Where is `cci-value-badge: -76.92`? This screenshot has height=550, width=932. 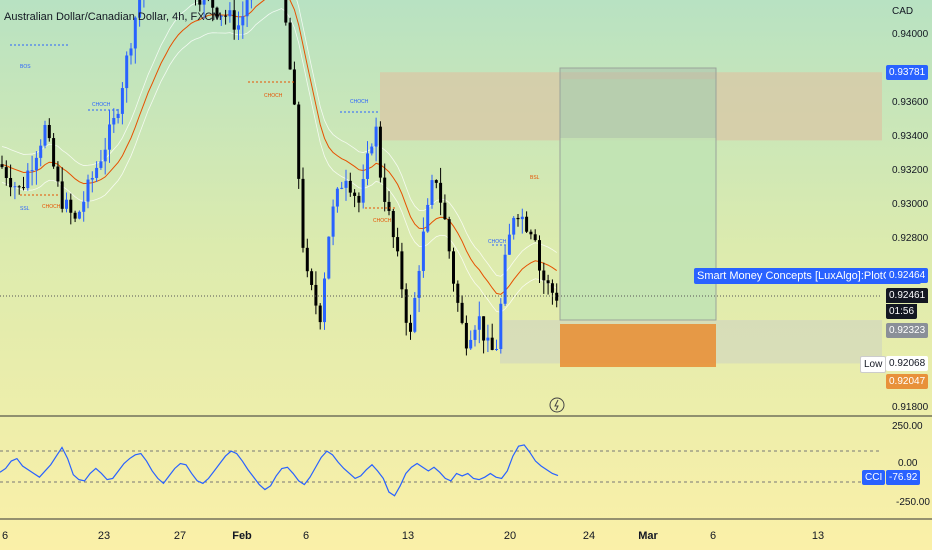 cci-value-badge: -76.92 is located at coordinates (903, 477).